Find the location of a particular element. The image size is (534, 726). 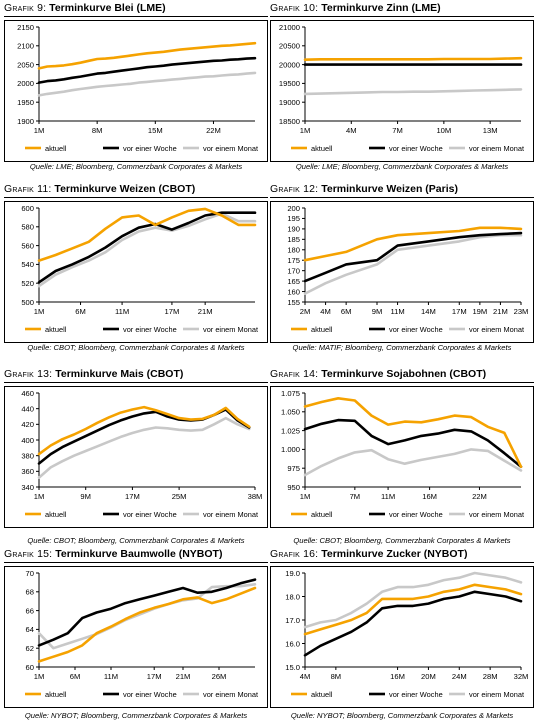

chart-name: Terminkurve Zinn (LME) is located at coordinates (379, 8).